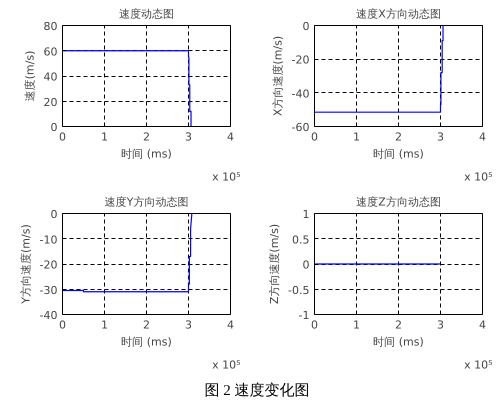 Image resolution: width=504 pixels, height=418 pixels. What do you see at coordinates (306, 214) in the screenshot?
I see `y-tick-label: 1` at bounding box center [306, 214].